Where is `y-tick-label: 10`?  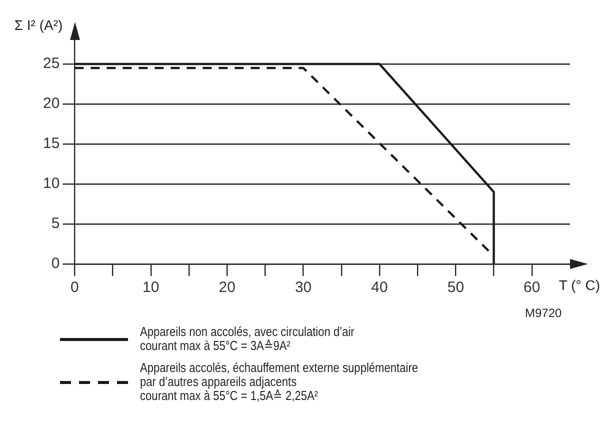
y-tick-label: 10 is located at coordinates (51, 183).